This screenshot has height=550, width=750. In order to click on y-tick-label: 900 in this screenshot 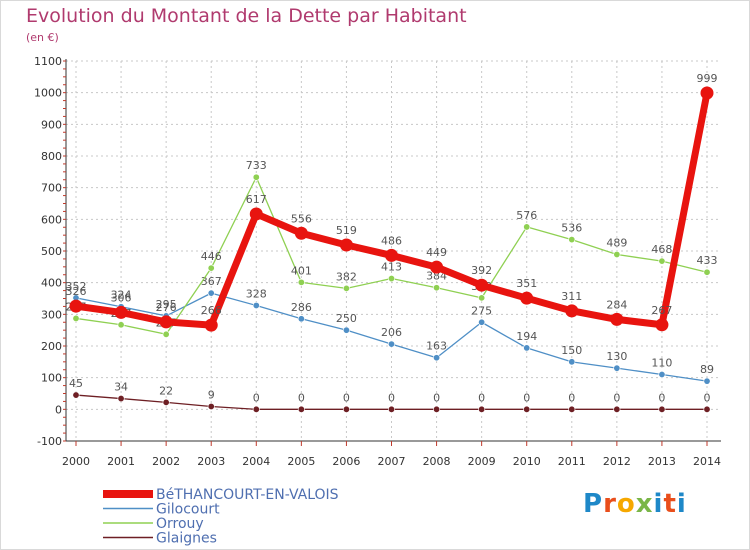, I will do `click(51, 124)`.